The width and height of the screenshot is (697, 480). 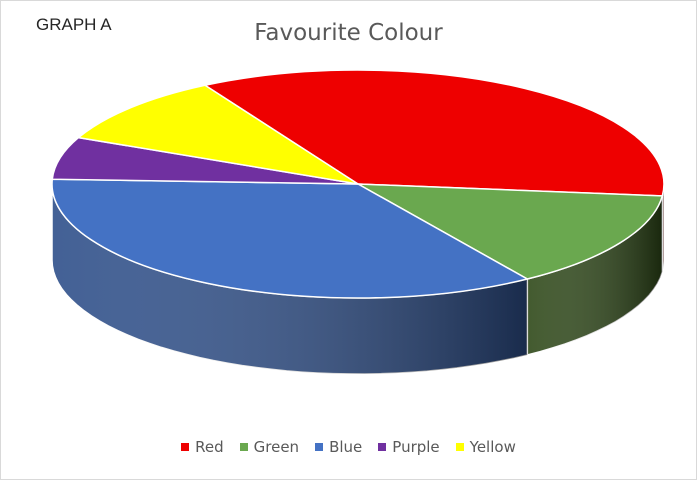 What do you see at coordinates (416, 447) in the screenshot?
I see `legend-label: Purple` at bounding box center [416, 447].